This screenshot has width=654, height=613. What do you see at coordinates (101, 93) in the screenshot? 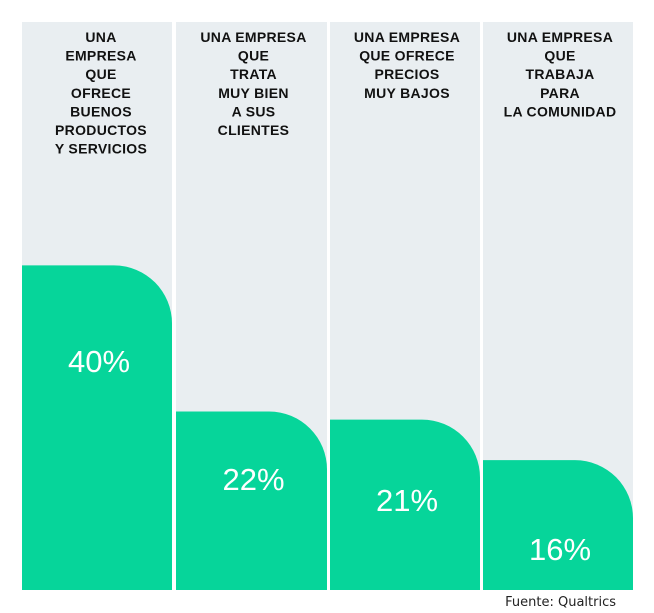
I see `category-label-line: OFRECE` at bounding box center [101, 93].